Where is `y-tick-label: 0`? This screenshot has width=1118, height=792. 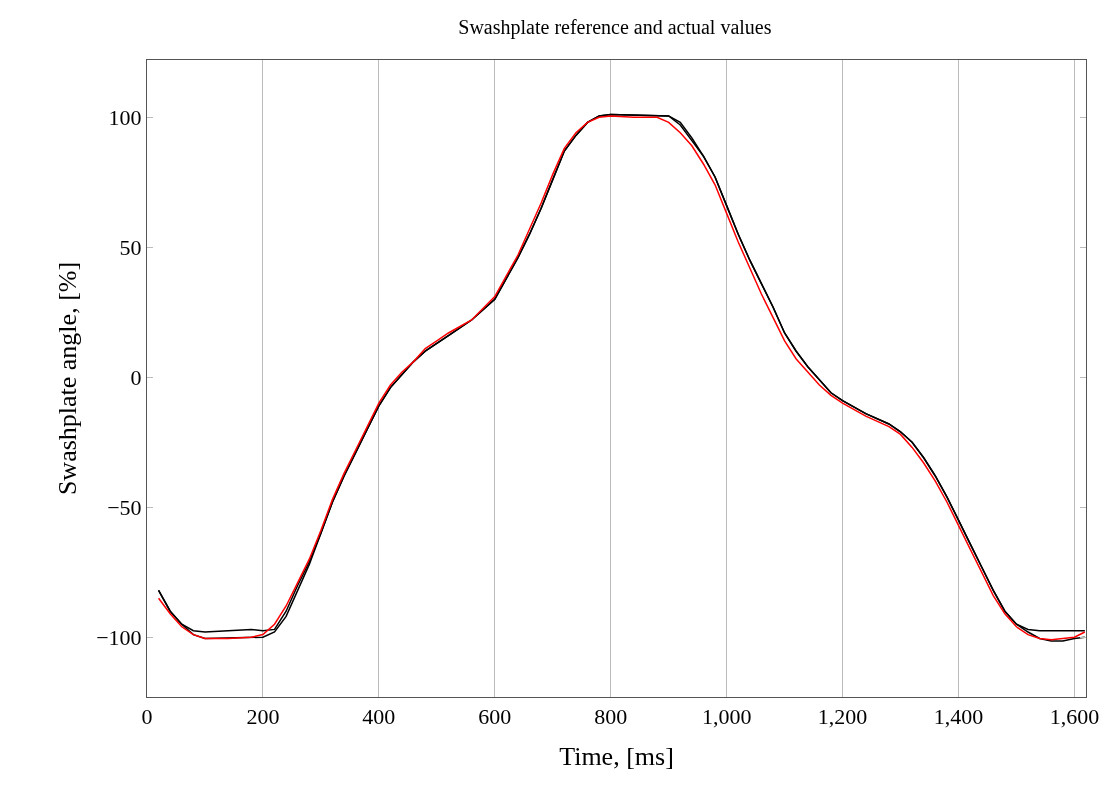 y-tick-label: 0 is located at coordinates (136, 377).